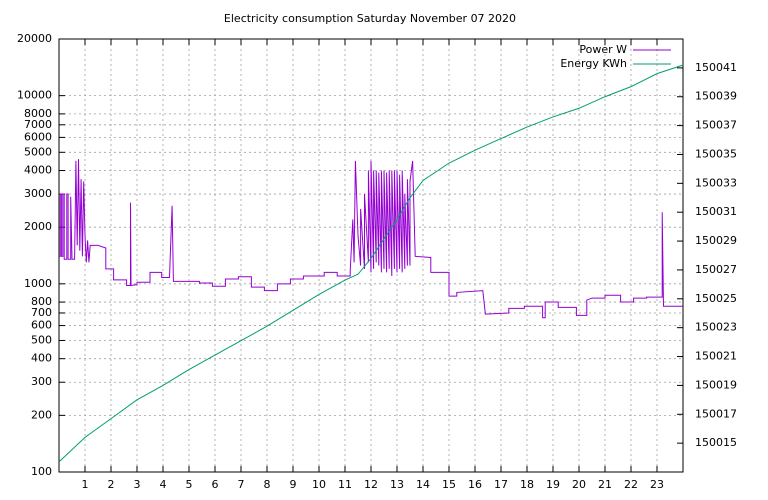 Image resolution: width=768 pixels, height=500 pixels. Describe the element at coordinates (163, 484) in the screenshot. I see `x-tick-label: 4` at that location.